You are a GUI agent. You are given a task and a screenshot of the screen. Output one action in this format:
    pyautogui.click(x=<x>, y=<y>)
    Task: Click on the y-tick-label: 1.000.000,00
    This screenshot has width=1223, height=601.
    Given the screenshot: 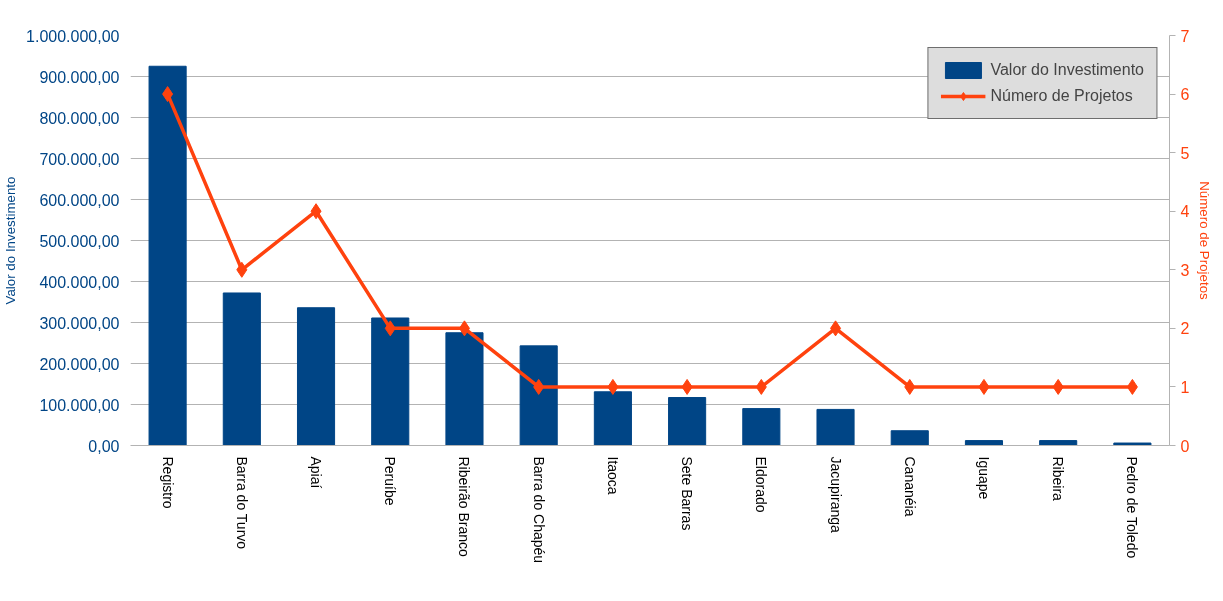 What is the action you would take?
    pyautogui.click(x=73, y=36)
    